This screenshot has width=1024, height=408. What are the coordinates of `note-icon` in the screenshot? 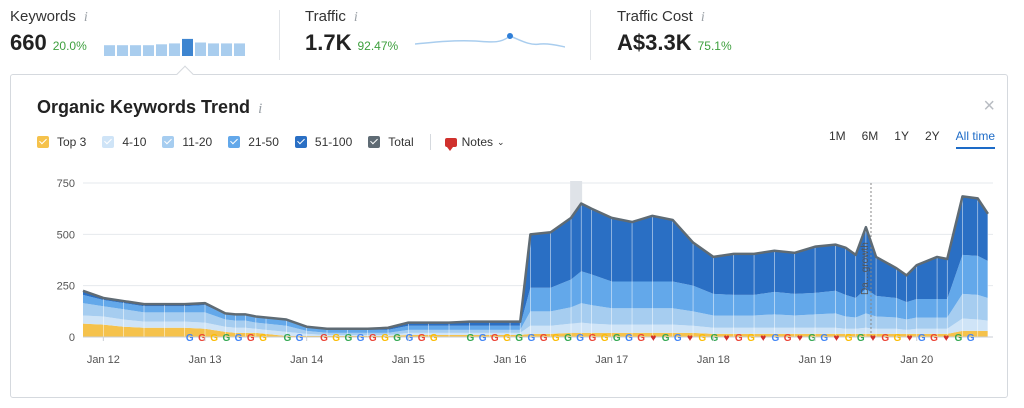 It's located at (450, 144).